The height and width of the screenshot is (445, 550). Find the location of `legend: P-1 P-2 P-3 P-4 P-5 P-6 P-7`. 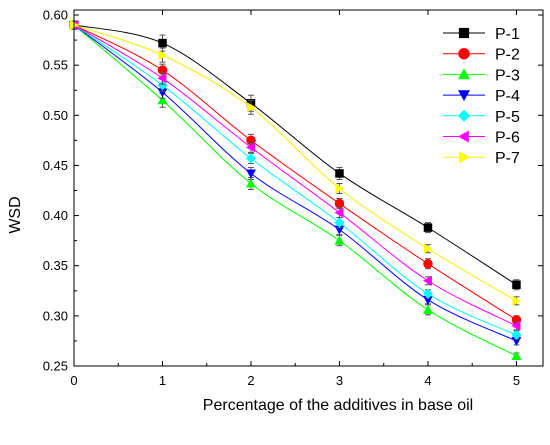

legend: P-1 P-2 P-3 P-4 P-5 P-6 P-7 is located at coordinates (481, 96).